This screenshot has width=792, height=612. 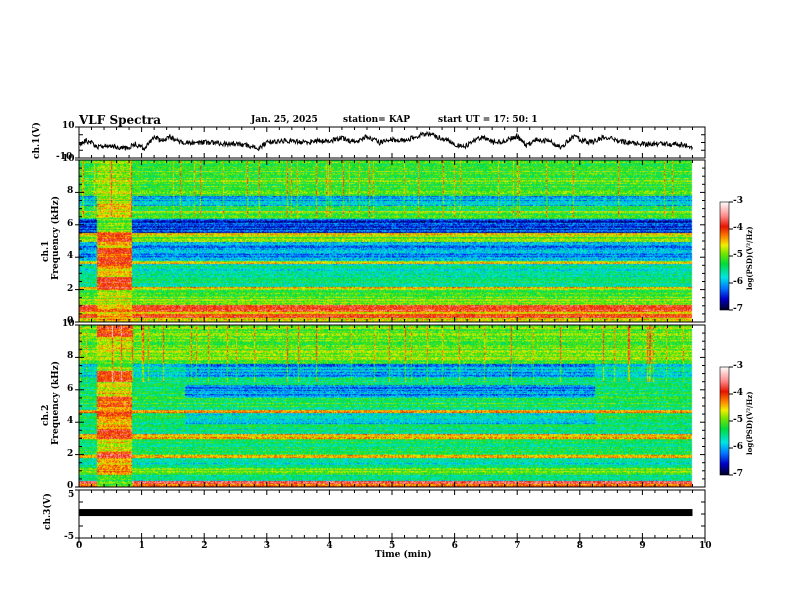 What do you see at coordinates (69, 537) in the screenshot?
I see `ch3-ytick-bottom: -5` at bounding box center [69, 537].